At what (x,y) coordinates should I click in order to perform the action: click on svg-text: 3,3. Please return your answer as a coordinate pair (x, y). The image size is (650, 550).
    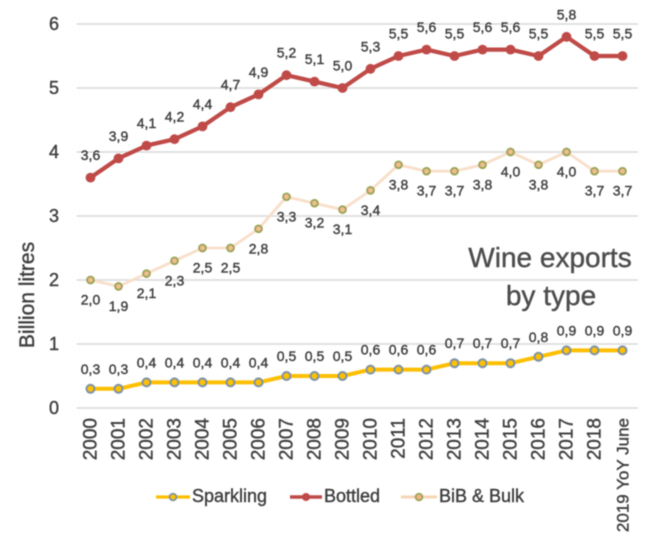
    Looking at the image, I should click on (287, 216).